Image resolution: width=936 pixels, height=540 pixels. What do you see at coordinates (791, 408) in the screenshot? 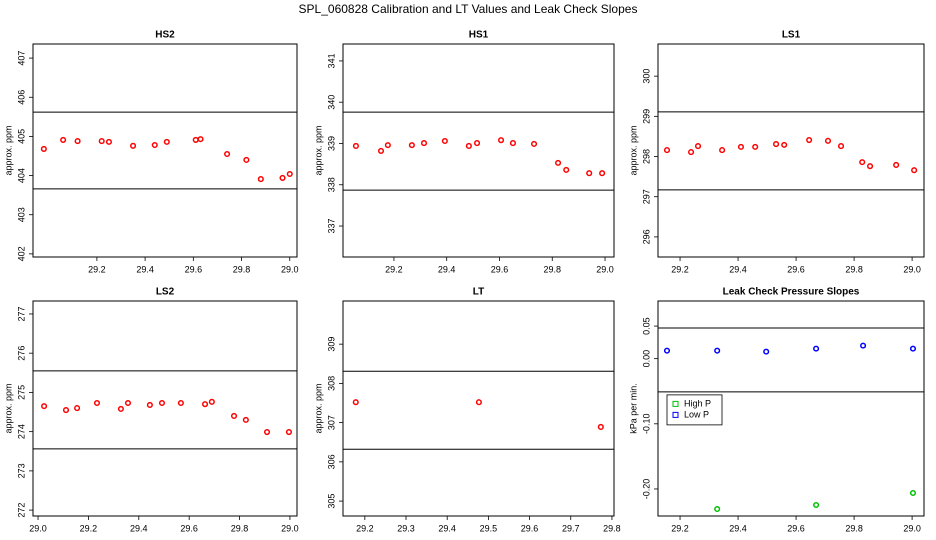
I see `plot-frame` at bounding box center [791, 408].